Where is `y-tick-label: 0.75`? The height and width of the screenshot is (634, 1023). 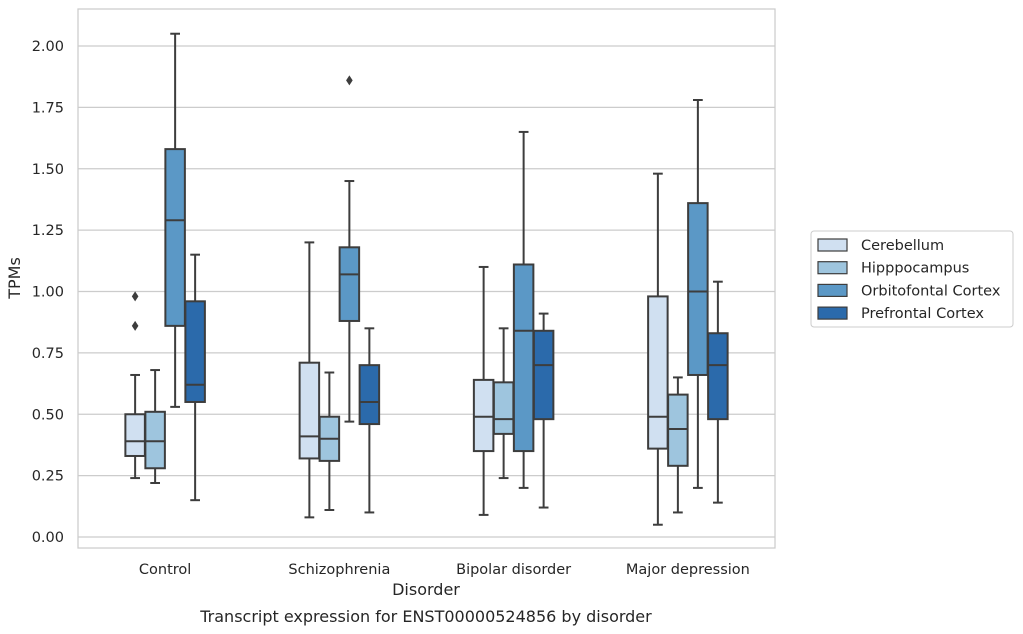
y-tick-label: 0.75 is located at coordinates (48, 354).